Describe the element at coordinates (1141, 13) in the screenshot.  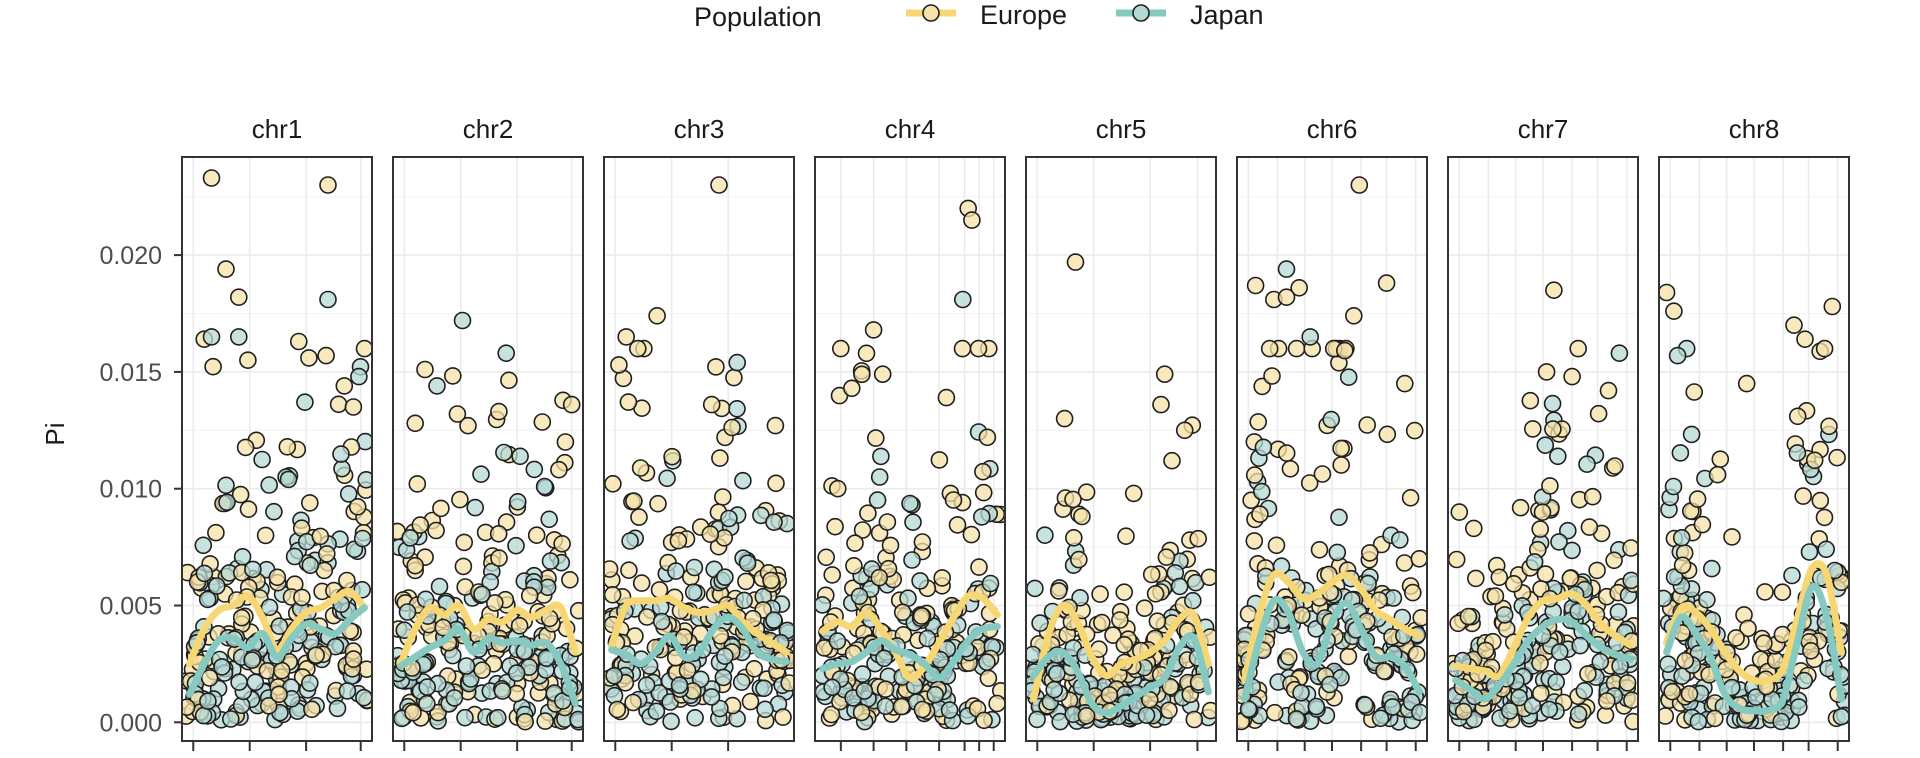
I see `legend-key-japan` at that location.